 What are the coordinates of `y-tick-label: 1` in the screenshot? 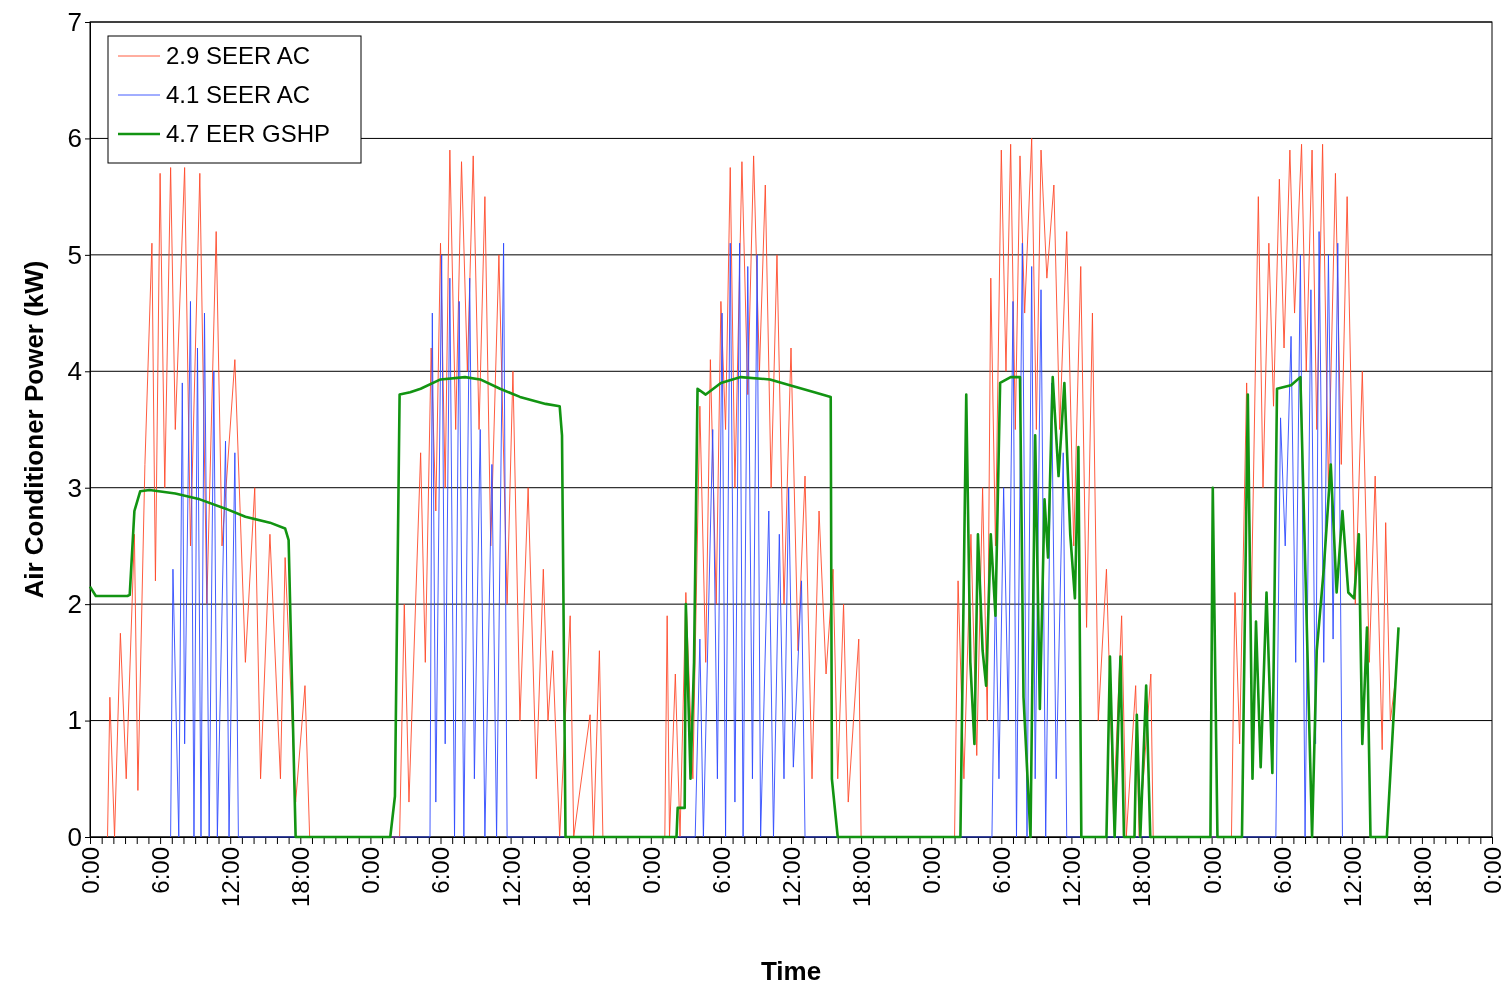 It's located at (74, 720).